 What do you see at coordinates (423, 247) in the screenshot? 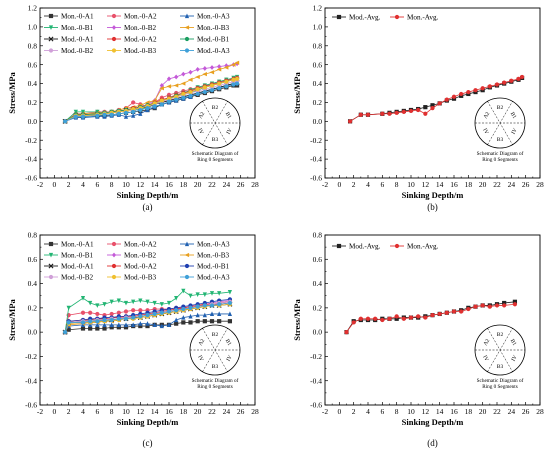
I see `legend-label: Mon.-Avg.` at bounding box center [423, 247].